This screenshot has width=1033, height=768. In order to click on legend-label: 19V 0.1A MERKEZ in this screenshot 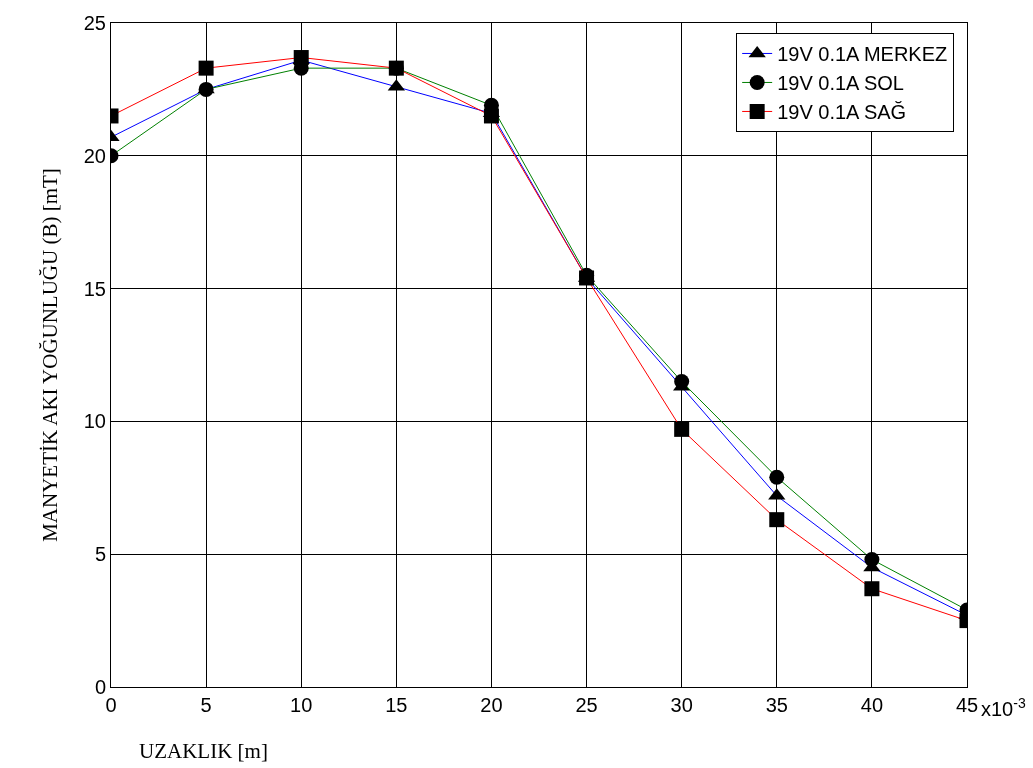, I will do `click(862, 54)`.